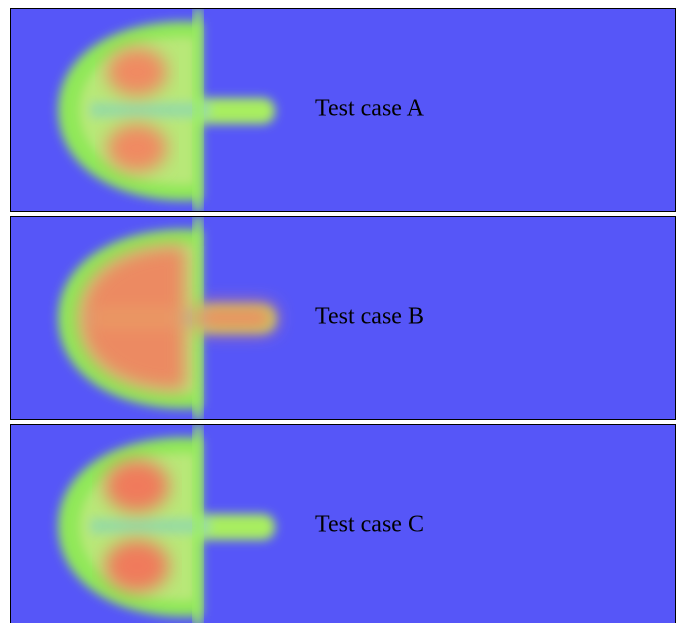 The image size is (676, 623). What do you see at coordinates (369, 317) in the screenshot?
I see `panel-label: Test case B` at bounding box center [369, 317].